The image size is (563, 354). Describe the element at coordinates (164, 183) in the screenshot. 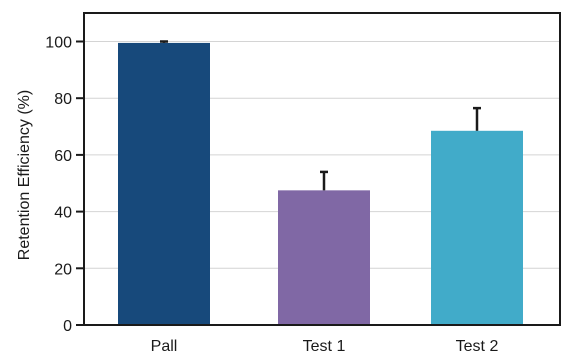

I see `bar-pall` at that location.